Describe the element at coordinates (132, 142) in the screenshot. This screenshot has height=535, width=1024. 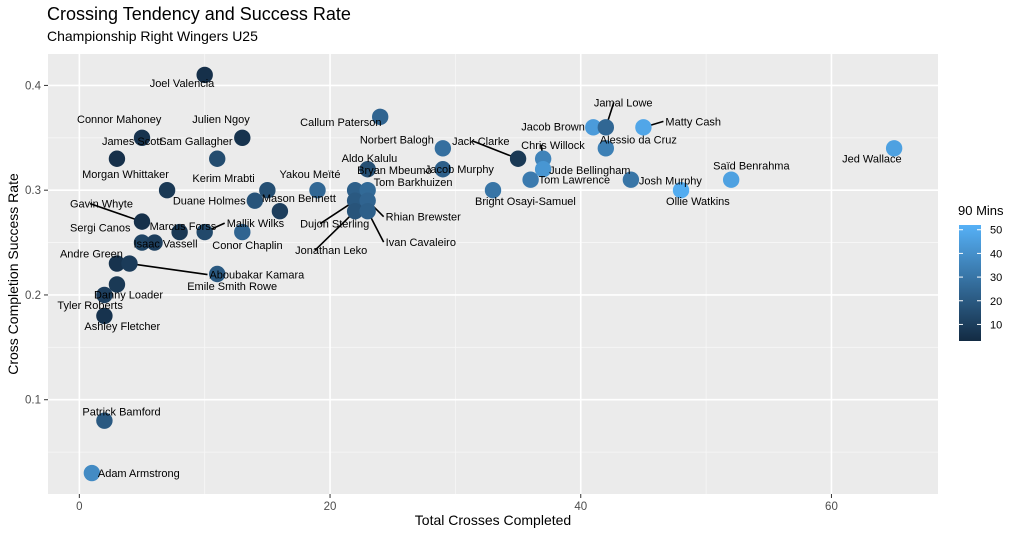
I see `point-label: James Scott` at that location.